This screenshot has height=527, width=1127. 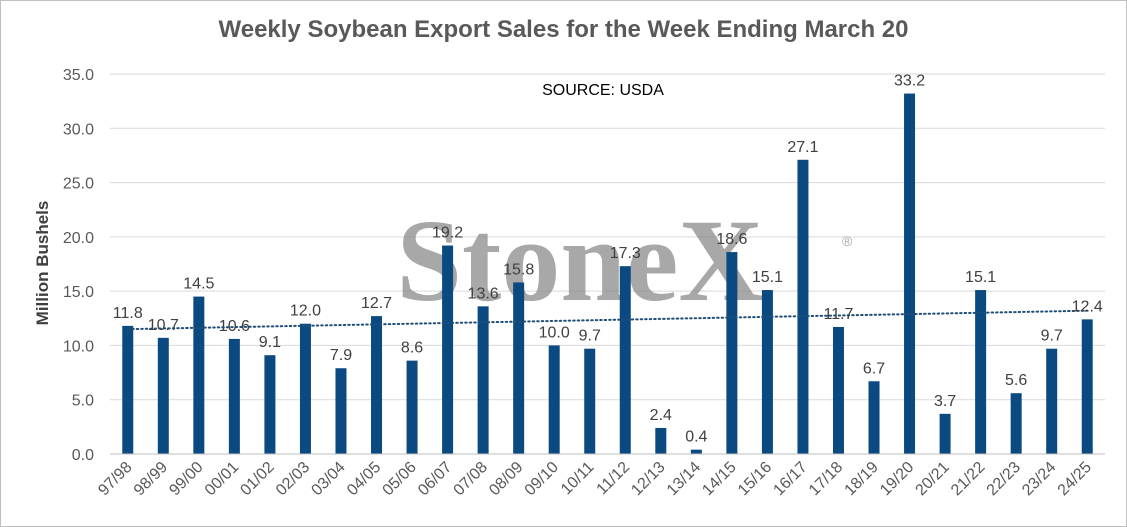 What do you see at coordinates (1004, 479) in the screenshot?
I see `x-tick-label: 22/23` at bounding box center [1004, 479].